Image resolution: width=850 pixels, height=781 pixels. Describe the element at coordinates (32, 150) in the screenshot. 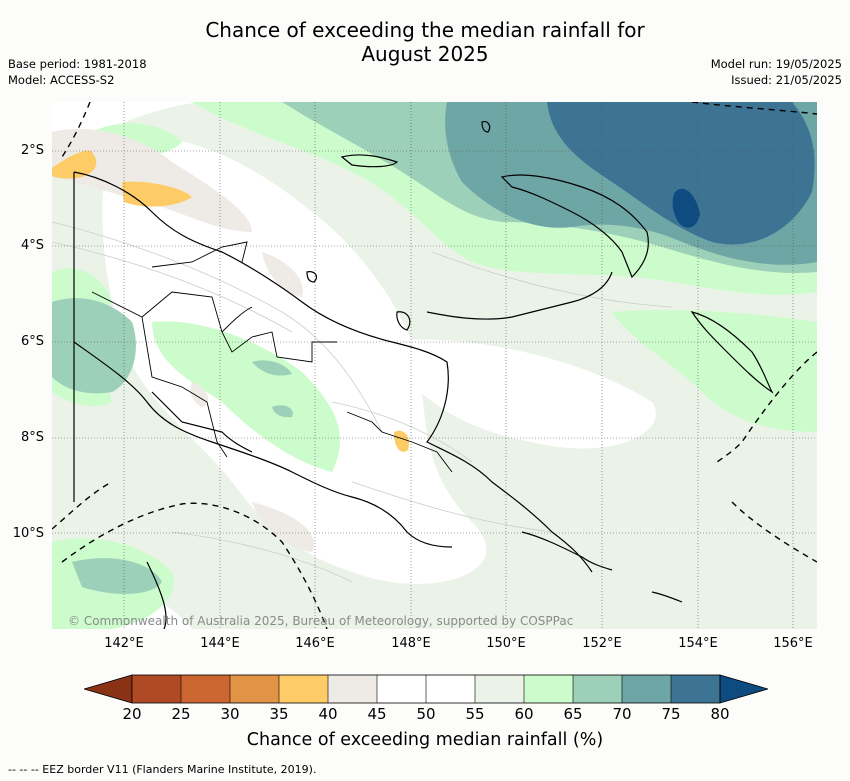

I see `lat-label-2s: 2°S` at that location.